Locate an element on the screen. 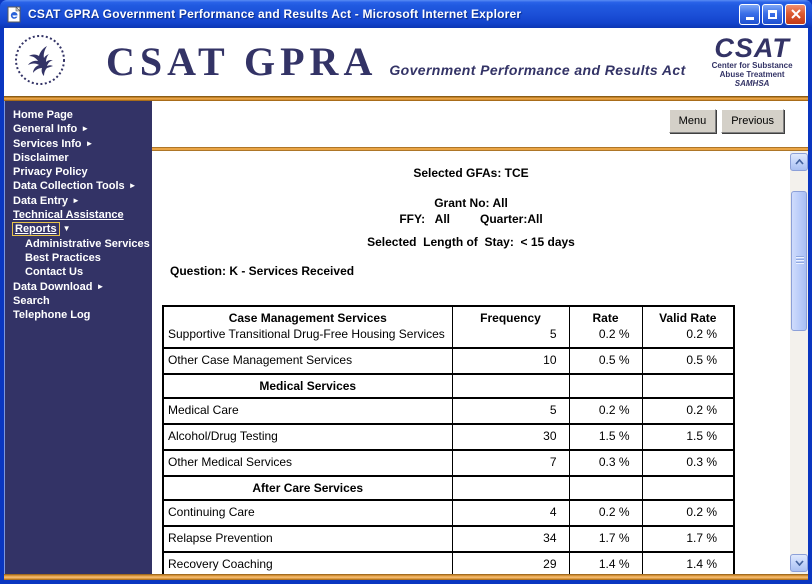 The width and height of the screenshot is (812, 584). cell-rate: 0.2 % is located at coordinates (605, 337).